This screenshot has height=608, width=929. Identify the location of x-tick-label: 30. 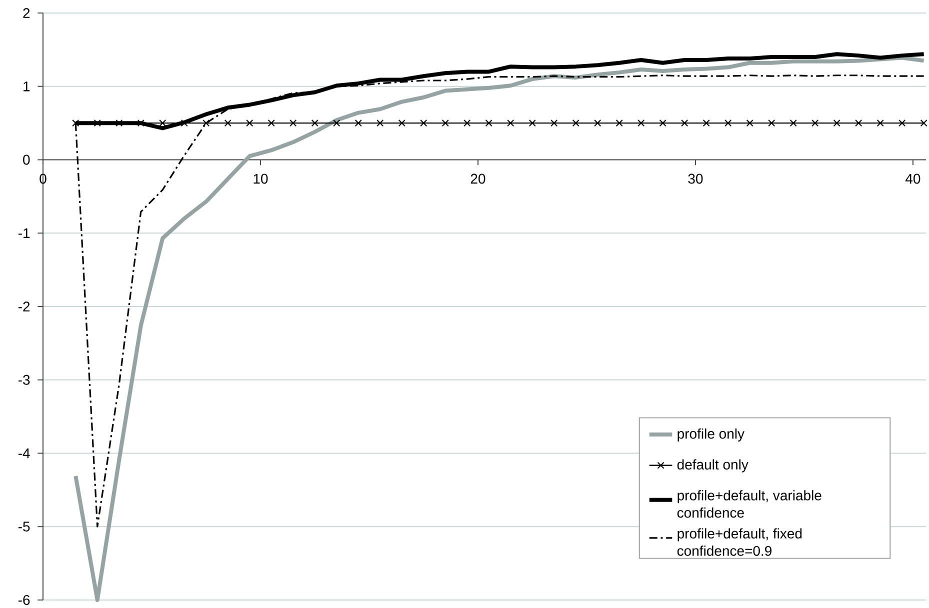
(695, 179).